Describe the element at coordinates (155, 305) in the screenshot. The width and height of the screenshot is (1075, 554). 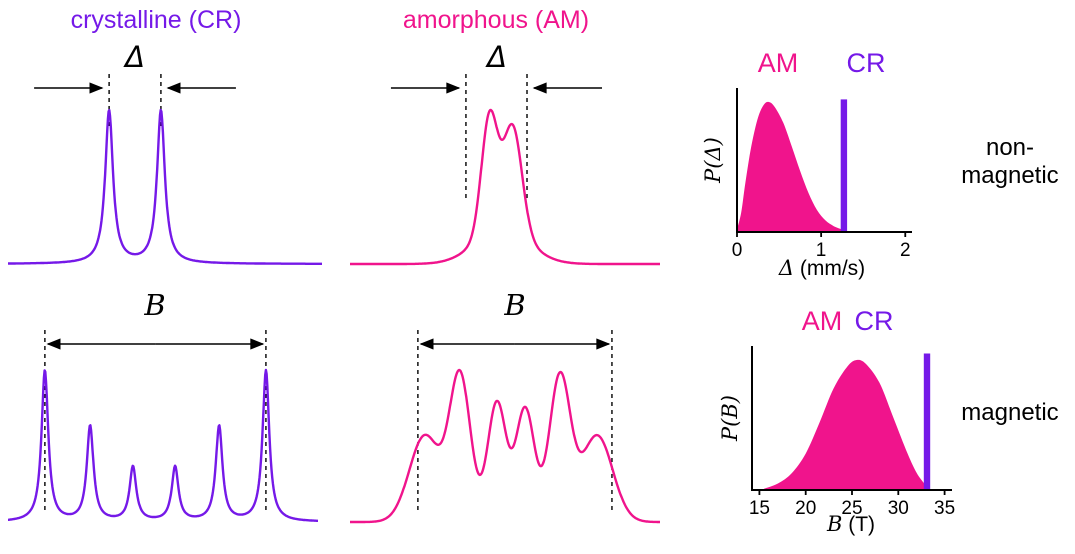
I see `b-symbol-cr: B` at that location.